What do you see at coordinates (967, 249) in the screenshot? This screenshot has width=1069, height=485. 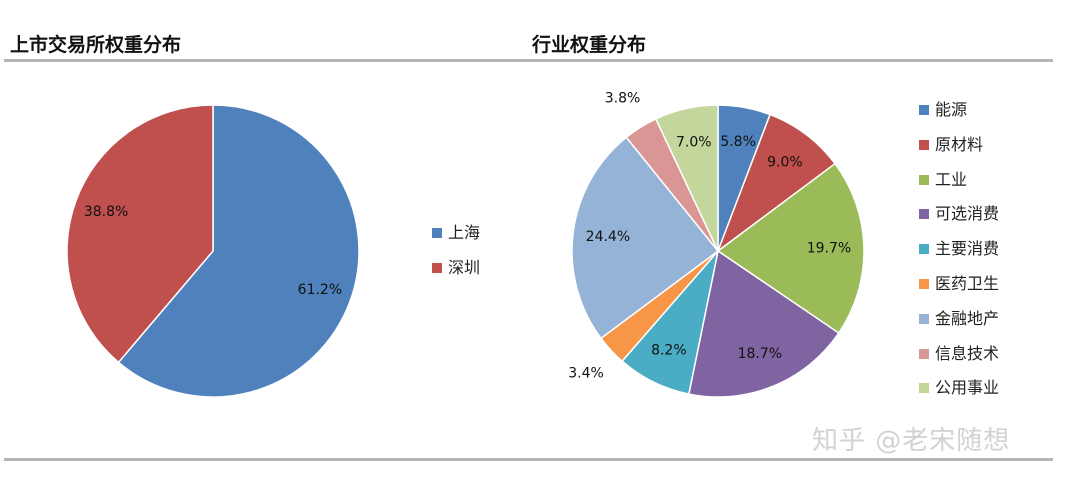 I see `legend-label: 主要消费` at bounding box center [967, 249].